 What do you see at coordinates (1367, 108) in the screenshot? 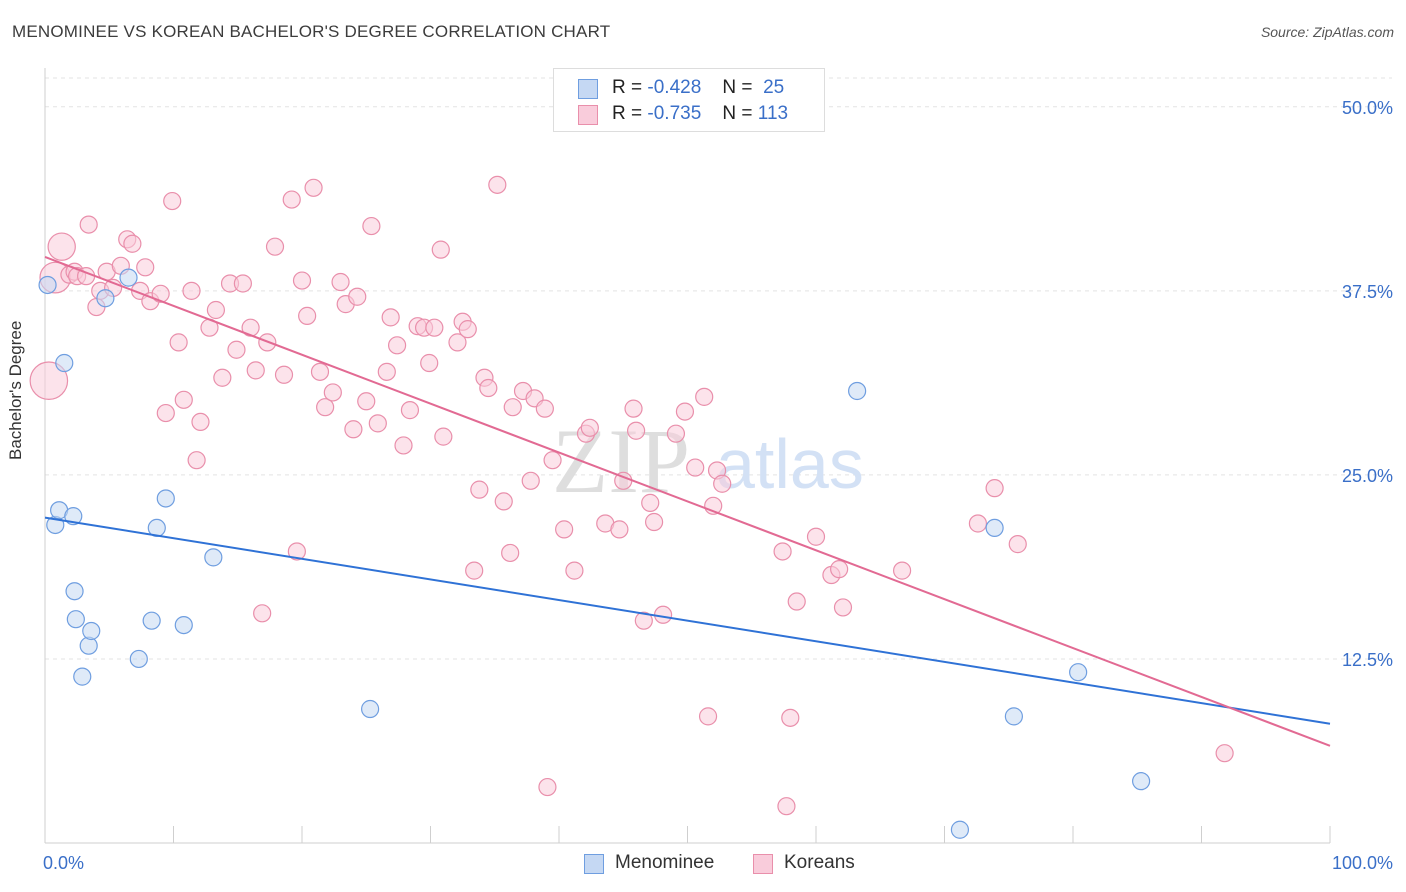
I see `y-tick-label: 50.0%` at bounding box center [1367, 108].